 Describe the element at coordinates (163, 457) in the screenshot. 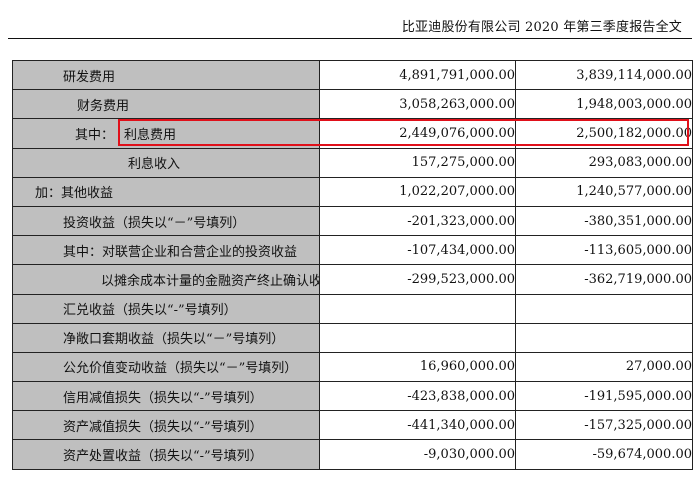

I see `row-label: 资产处置收益（损失以“-”号填列）` at that location.